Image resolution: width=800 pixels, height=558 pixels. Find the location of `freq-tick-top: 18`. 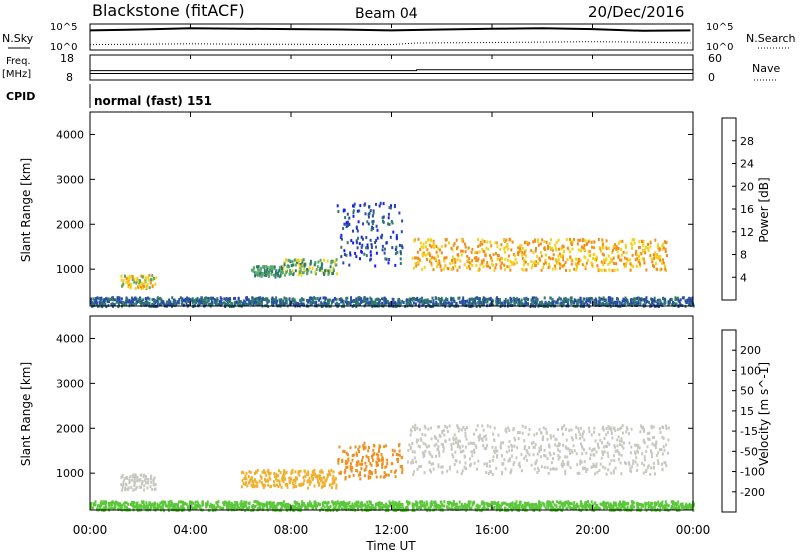

freq-tick-top: 18 is located at coordinates (67, 58).